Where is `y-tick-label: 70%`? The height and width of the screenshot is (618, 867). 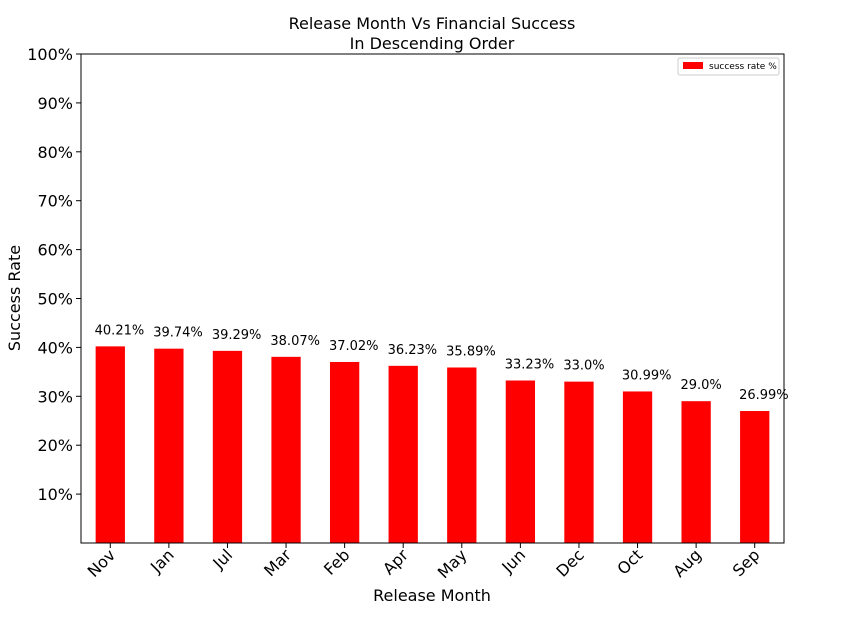
y-tick-label: 70% is located at coordinates (55, 201).